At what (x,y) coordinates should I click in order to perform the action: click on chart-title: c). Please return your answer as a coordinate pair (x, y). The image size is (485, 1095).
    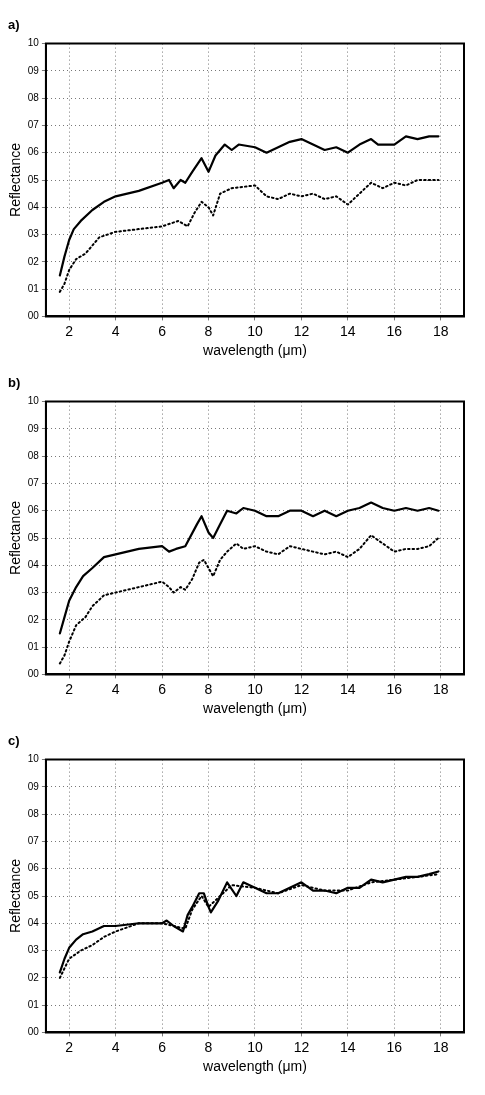
    Looking at the image, I should click on (14, 741).